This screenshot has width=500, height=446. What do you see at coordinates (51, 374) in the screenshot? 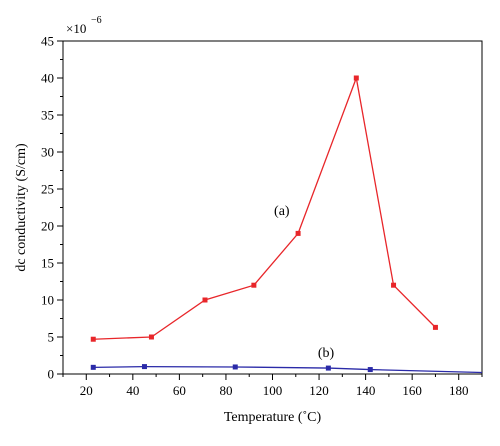
I see `y-tick-label: 0` at bounding box center [51, 374].